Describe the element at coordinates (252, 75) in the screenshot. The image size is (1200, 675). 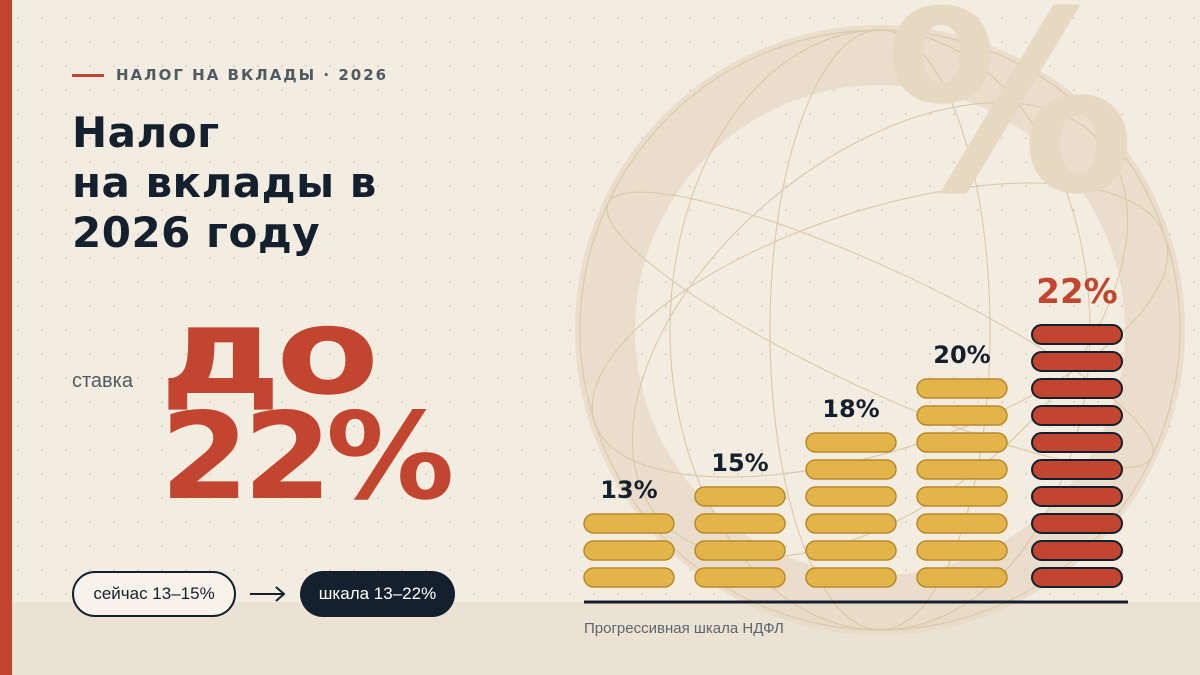
I see `eyebrow-text: НАЛОГ НА ВКЛАДЫ · 2026` at that location.